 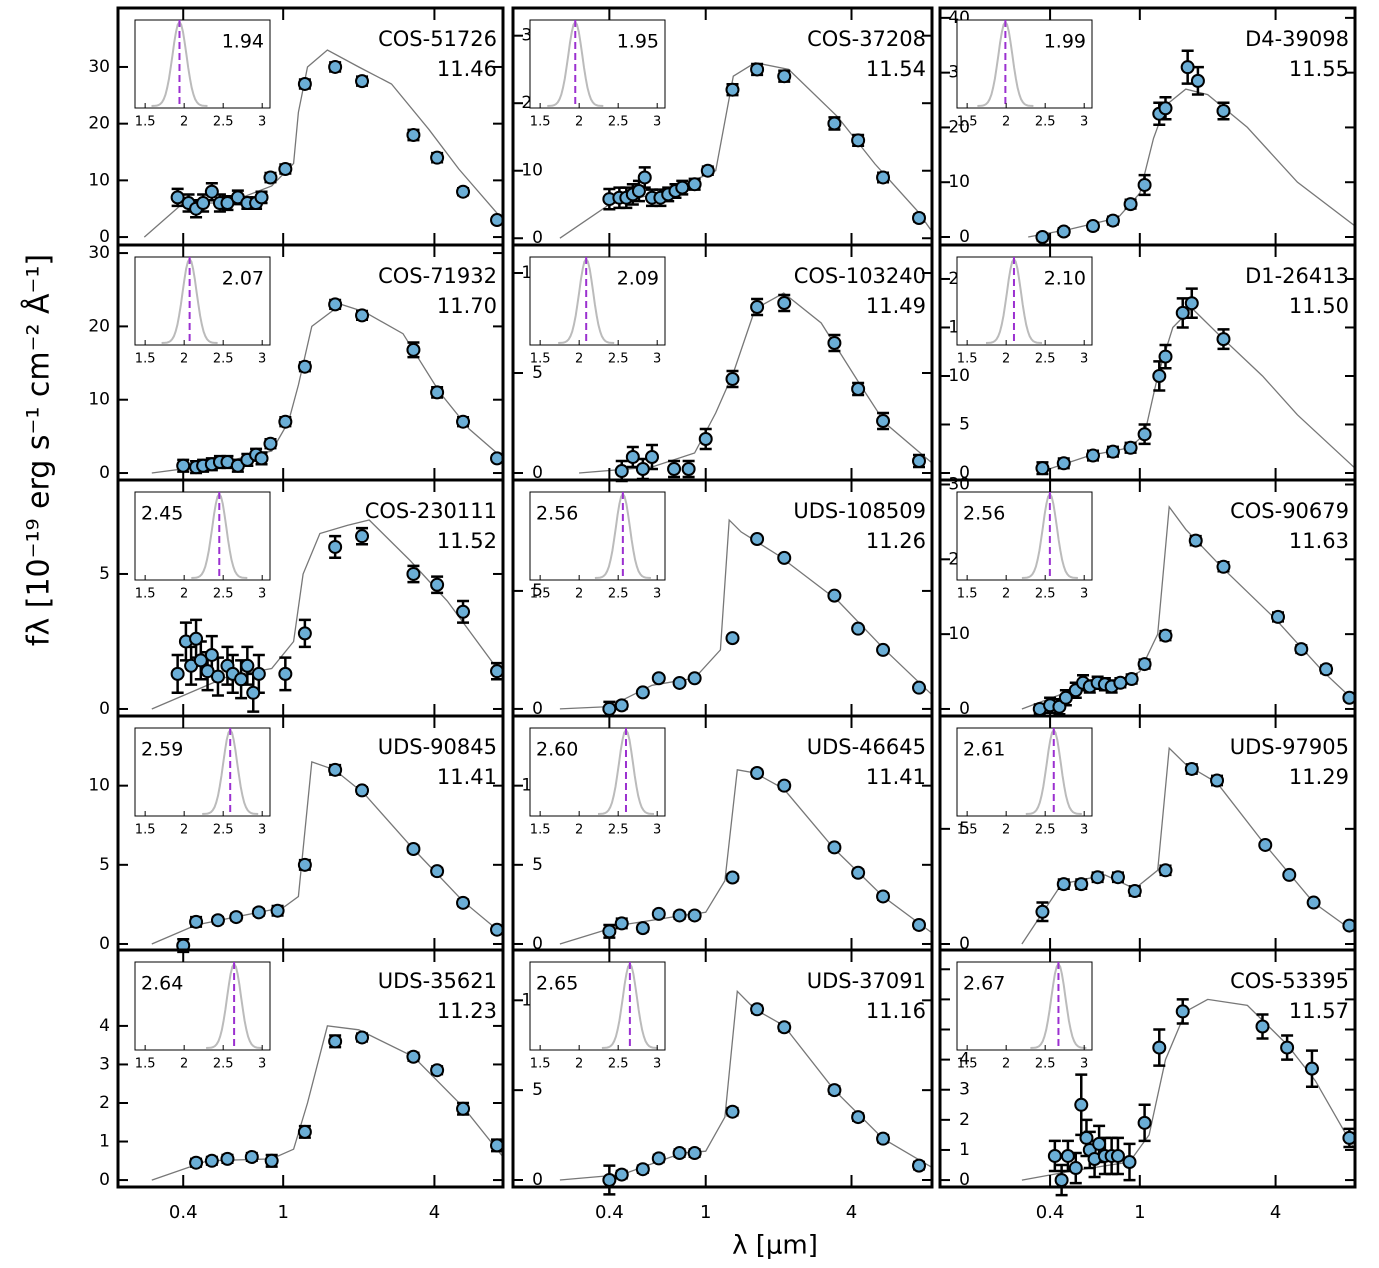 I want to click on redshift-label: 2.59, so click(x=162, y=750).